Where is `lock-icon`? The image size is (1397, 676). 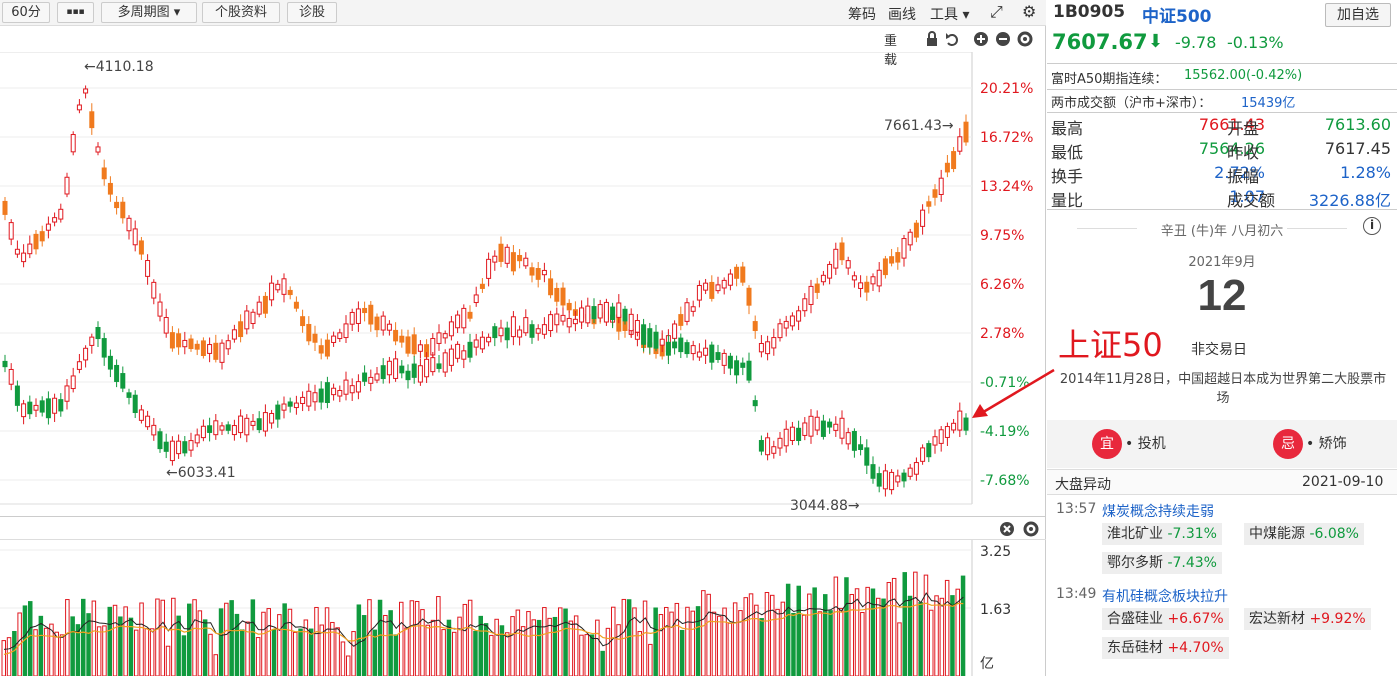 lock-icon is located at coordinates (932, 38).